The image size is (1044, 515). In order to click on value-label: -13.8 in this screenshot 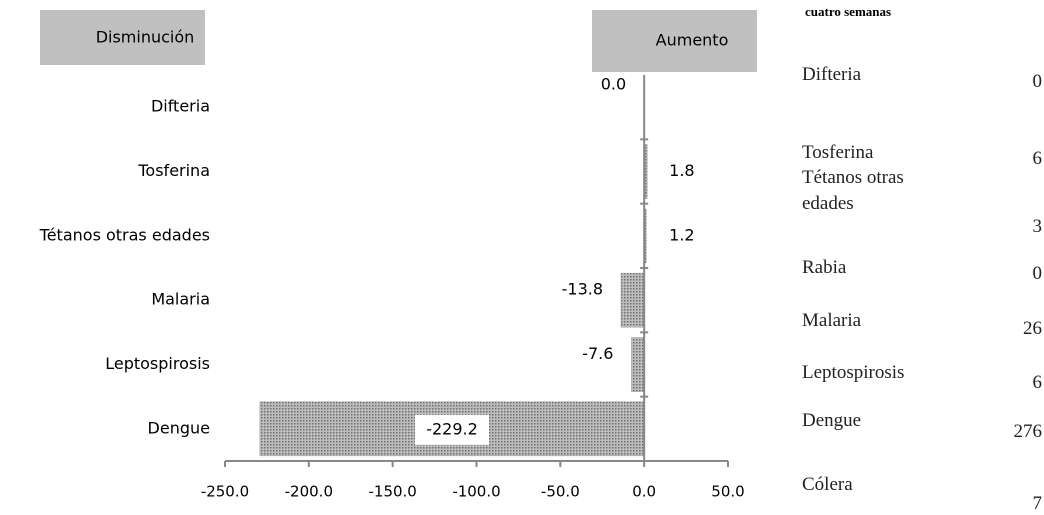, I will do `click(582, 289)`.